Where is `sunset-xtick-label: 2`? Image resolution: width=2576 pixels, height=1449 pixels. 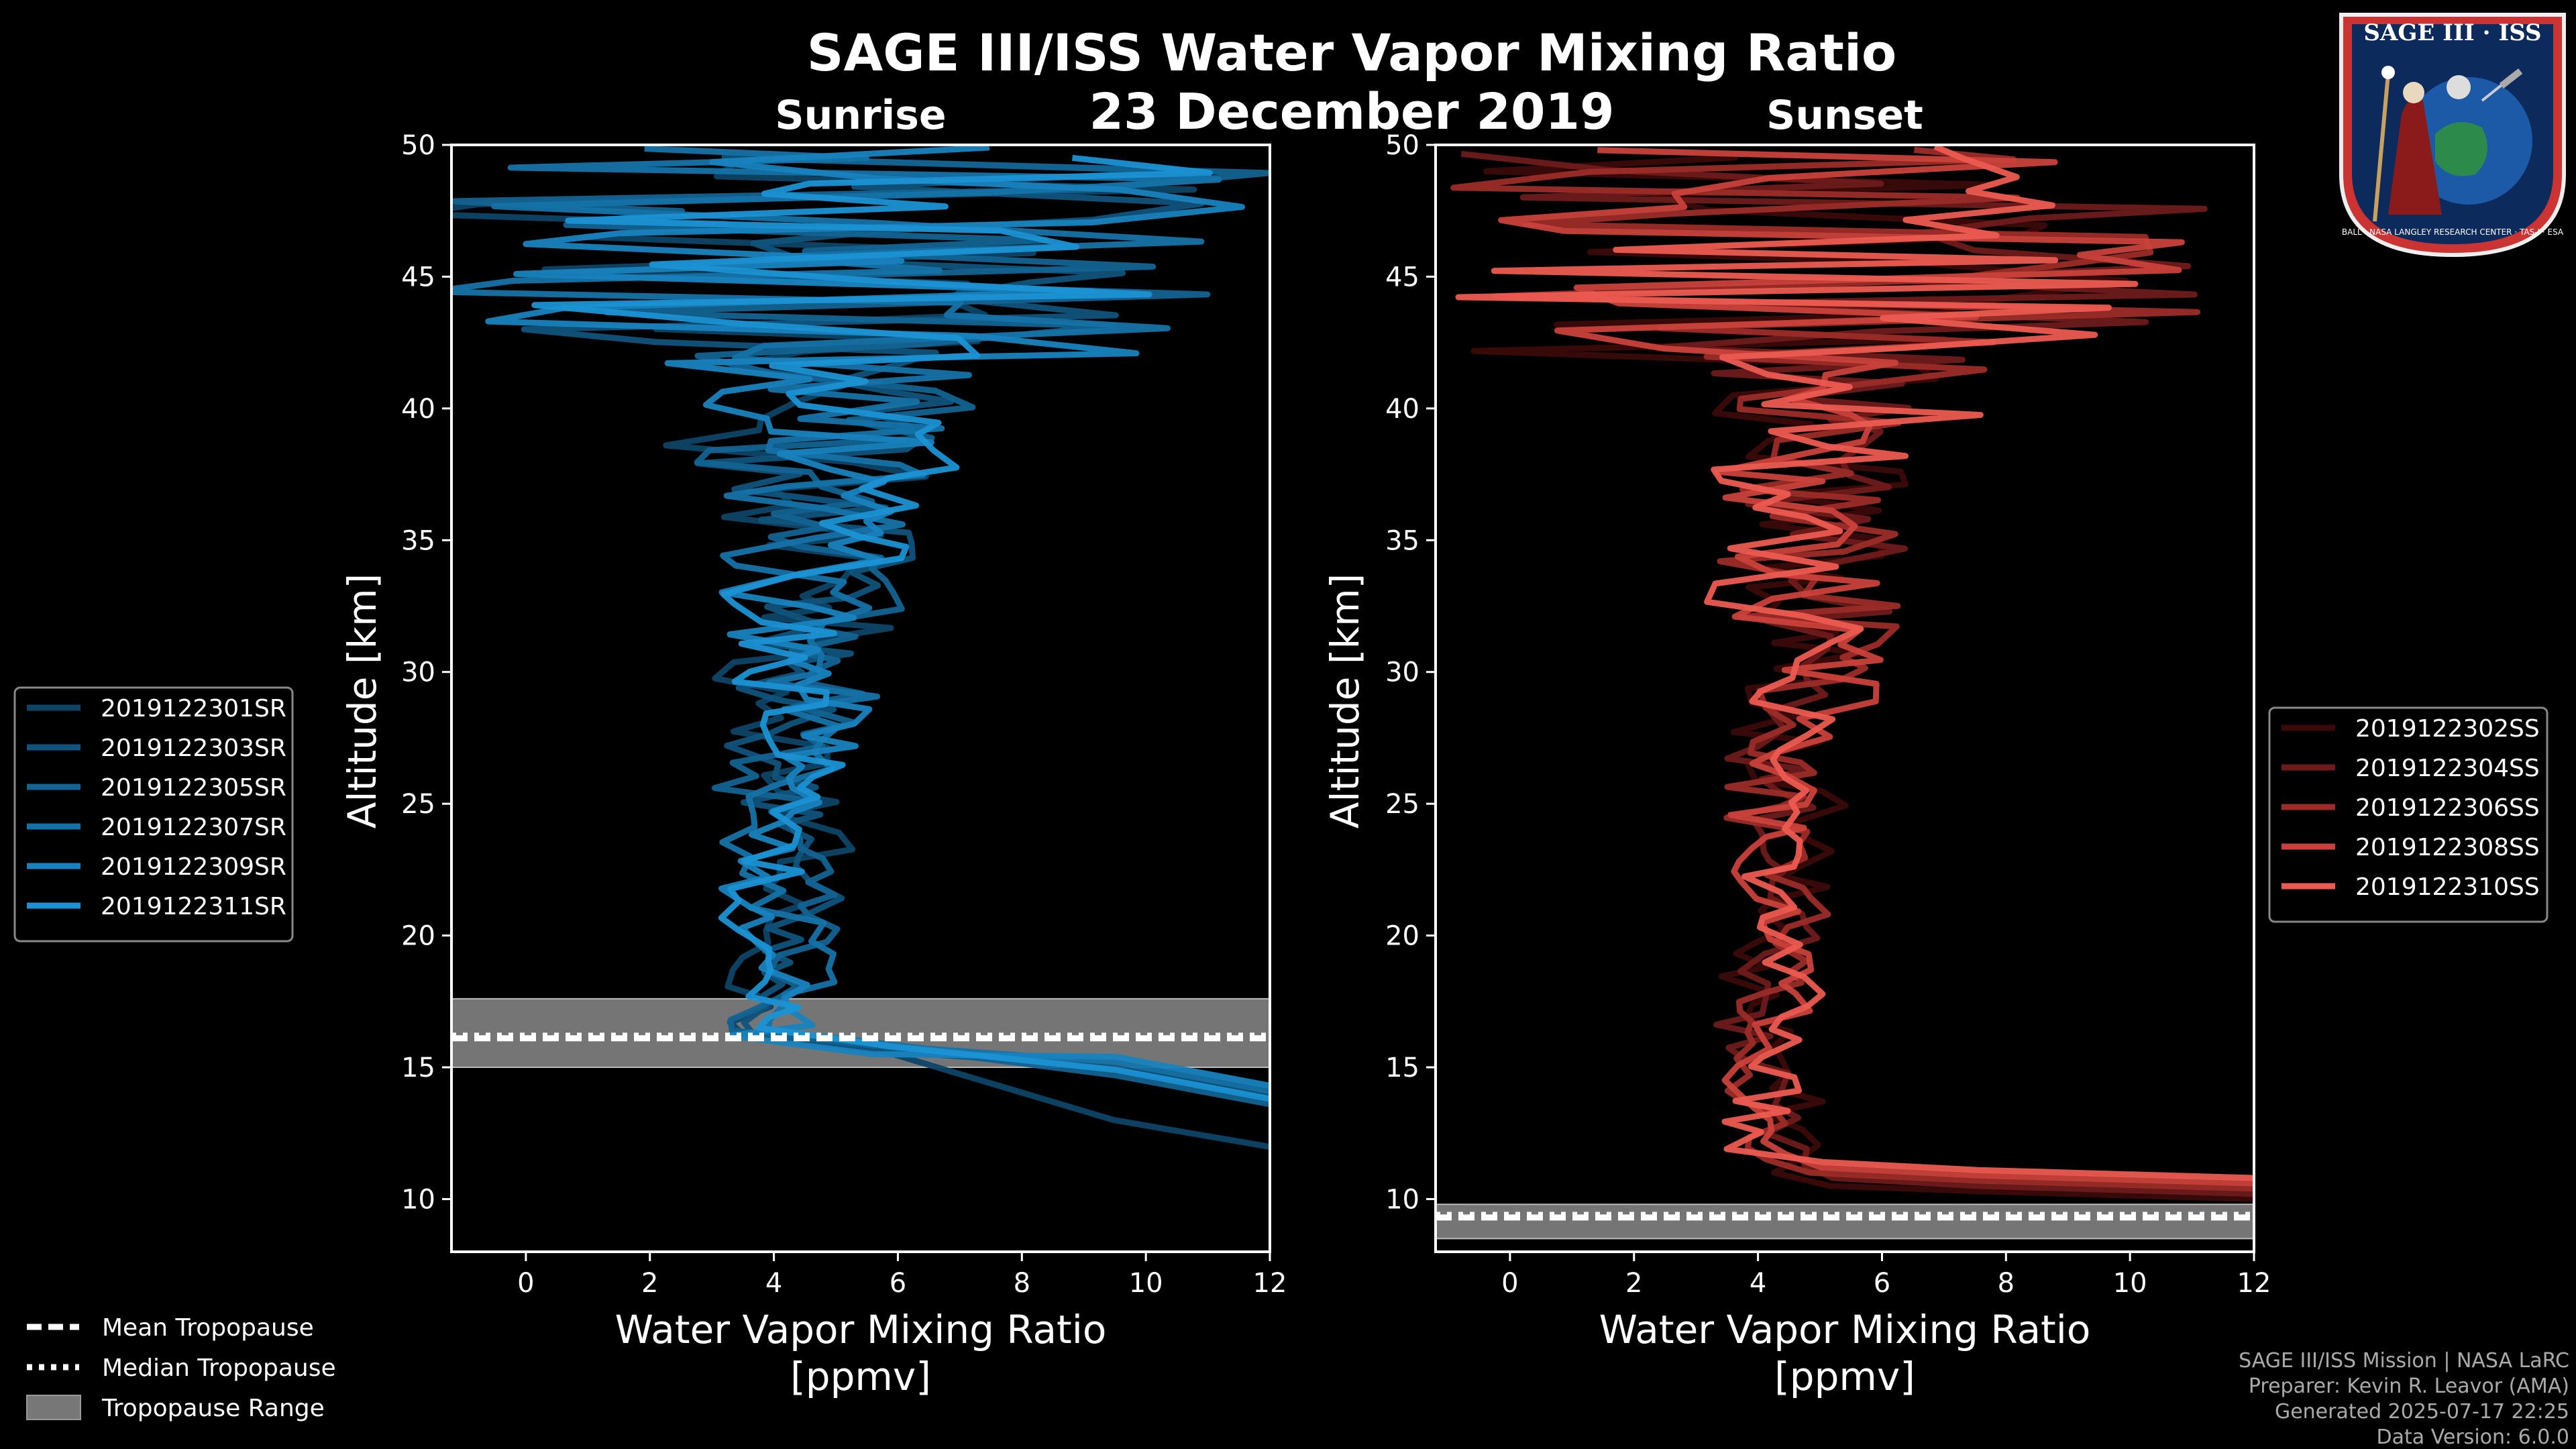
sunset-xtick-label: 2 is located at coordinates (1633, 1283).